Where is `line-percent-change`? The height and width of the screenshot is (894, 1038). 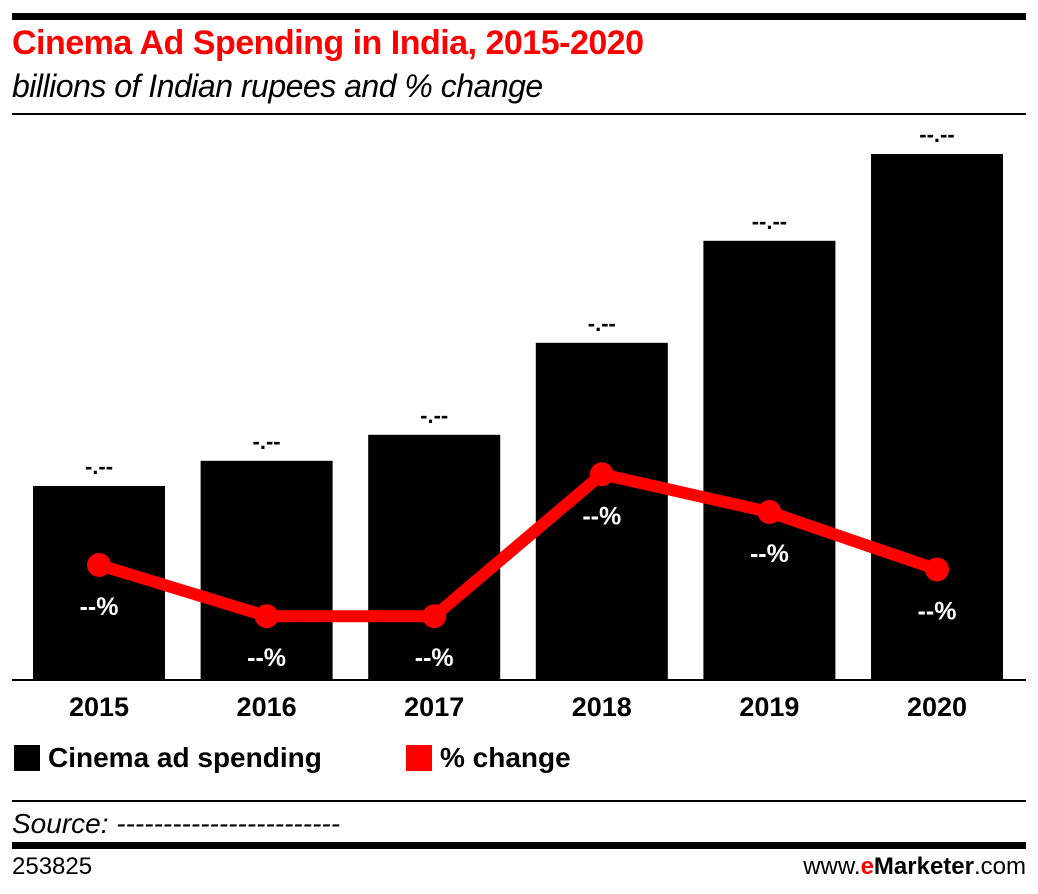
line-percent-change is located at coordinates (518, 545).